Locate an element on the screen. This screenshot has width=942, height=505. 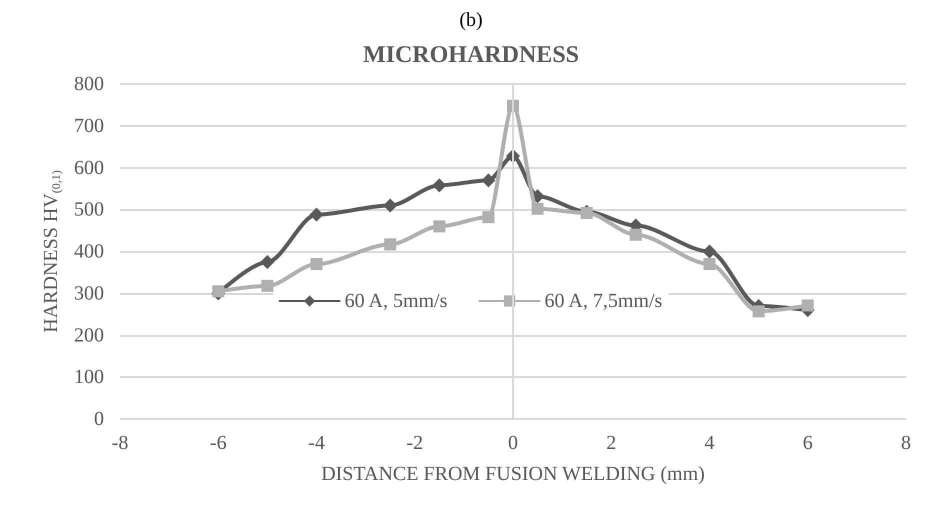
y-tick-label: 500 is located at coordinates (89, 209).